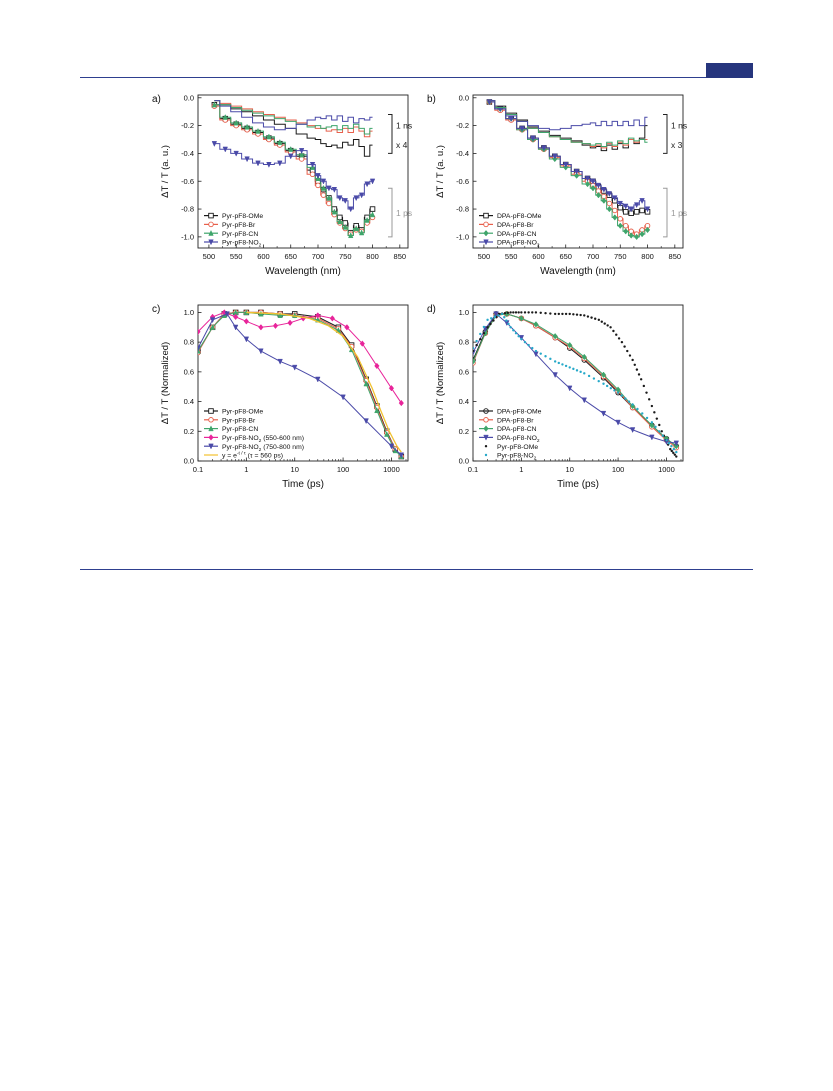  I want to click on legend-entry: Pyr-pF8-NO2 (550-600 nm), so click(254, 439).